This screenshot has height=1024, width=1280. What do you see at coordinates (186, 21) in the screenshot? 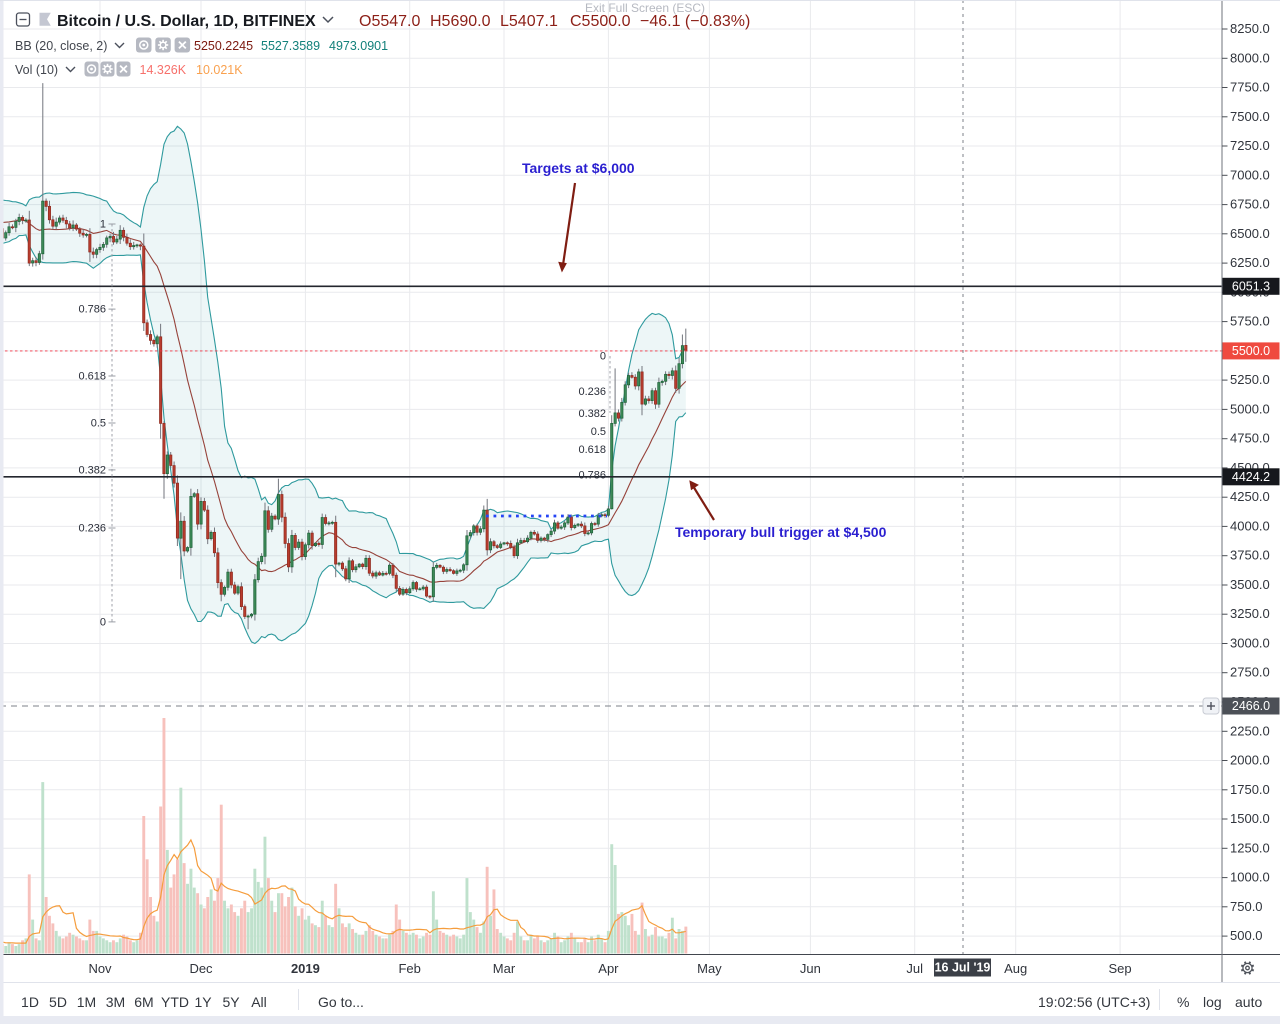
I see `svg-text:Bitcoin / U.S. Dollar, 1D, BIT: Bitcoin / U.S. Dollar, 1D, BITFINEX` at bounding box center [186, 21].